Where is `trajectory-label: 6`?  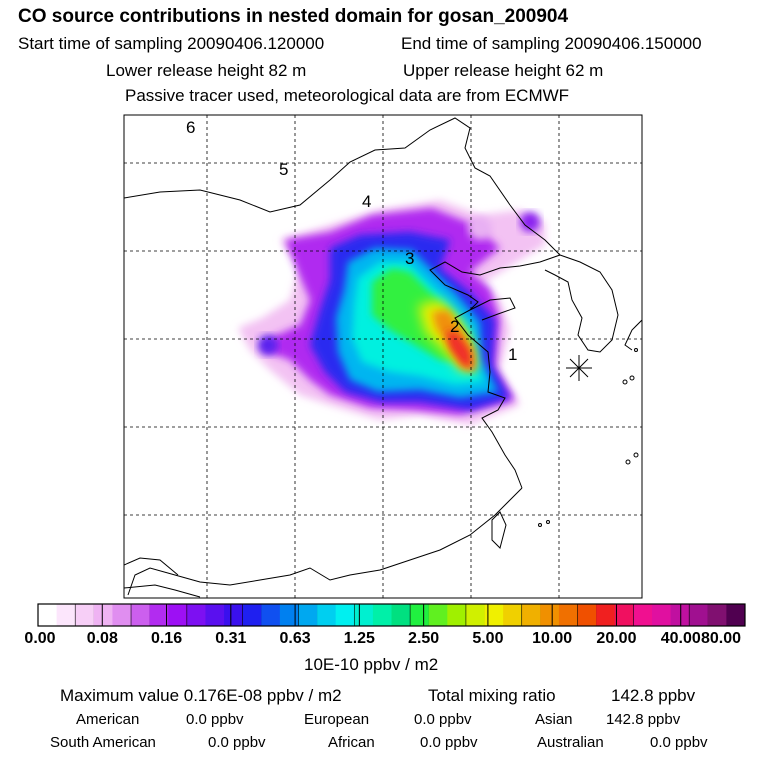
trajectory-label: 6 is located at coordinates (190, 127).